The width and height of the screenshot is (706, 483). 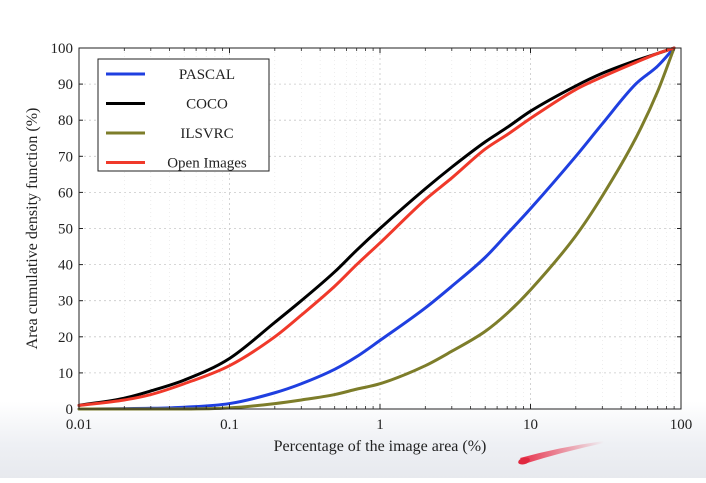 I want to click on y-tick-label: 20, so click(x=65, y=338).